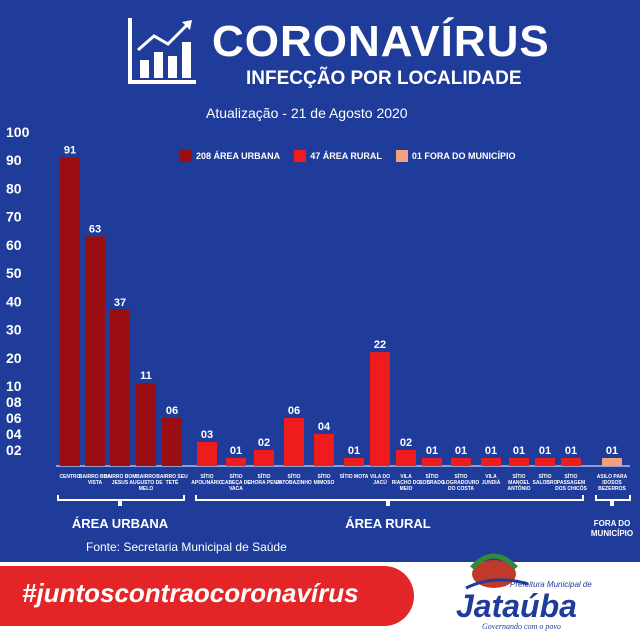  Describe the element at coordinates (120, 303) in the screenshot. I see `bar-value-label: 37` at that location.